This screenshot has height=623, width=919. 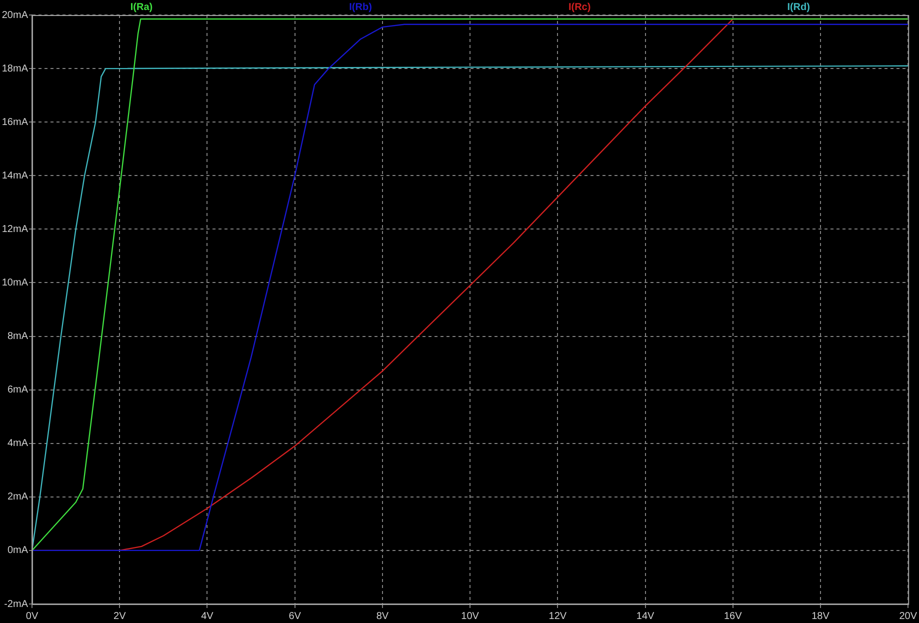 What do you see at coordinates (15, 122) in the screenshot?
I see `y-tick-label: 16mA` at bounding box center [15, 122].